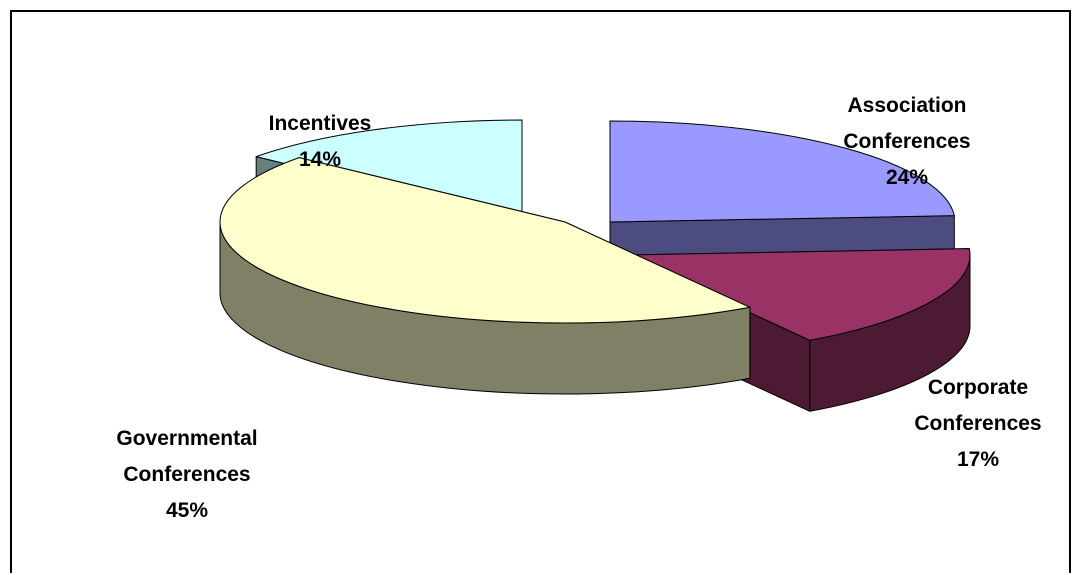  What do you see at coordinates (187, 510) in the screenshot?
I see `slice-percent-label: 45%` at bounding box center [187, 510].